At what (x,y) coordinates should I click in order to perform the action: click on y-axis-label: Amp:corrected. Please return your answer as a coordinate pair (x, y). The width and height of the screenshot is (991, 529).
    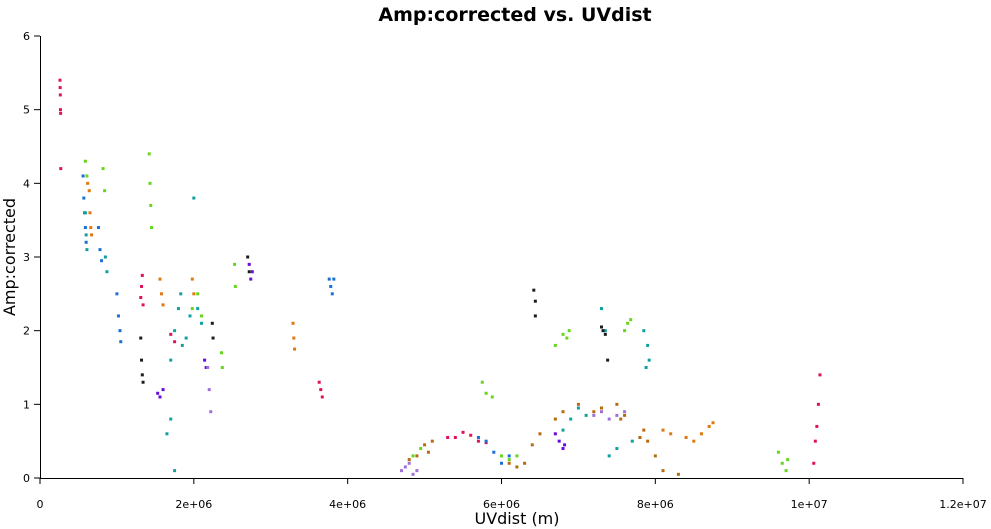
    Looking at the image, I should click on (9, 257).